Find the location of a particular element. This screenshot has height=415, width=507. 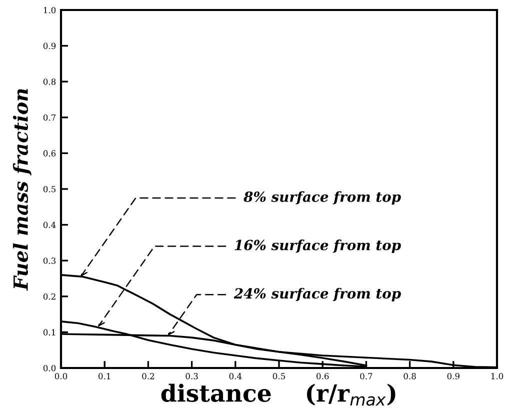

x-axis-title: distance (r/r$_{max}$) is located at coordinates (278, 395).